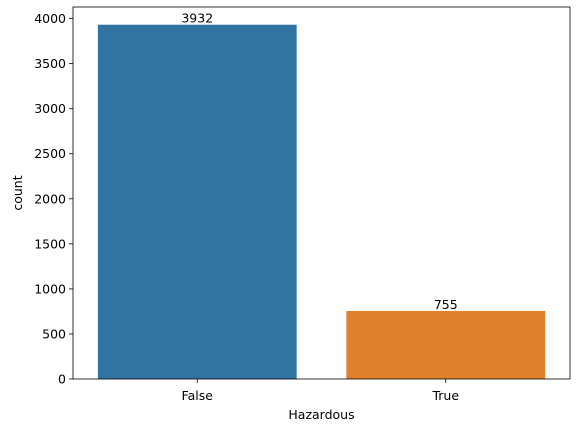 This screenshot has height=432, width=580. What do you see at coordinates (197, 18) in the screenshot?
I see `data-label-false: 3932` at bounding box center [197, 18].